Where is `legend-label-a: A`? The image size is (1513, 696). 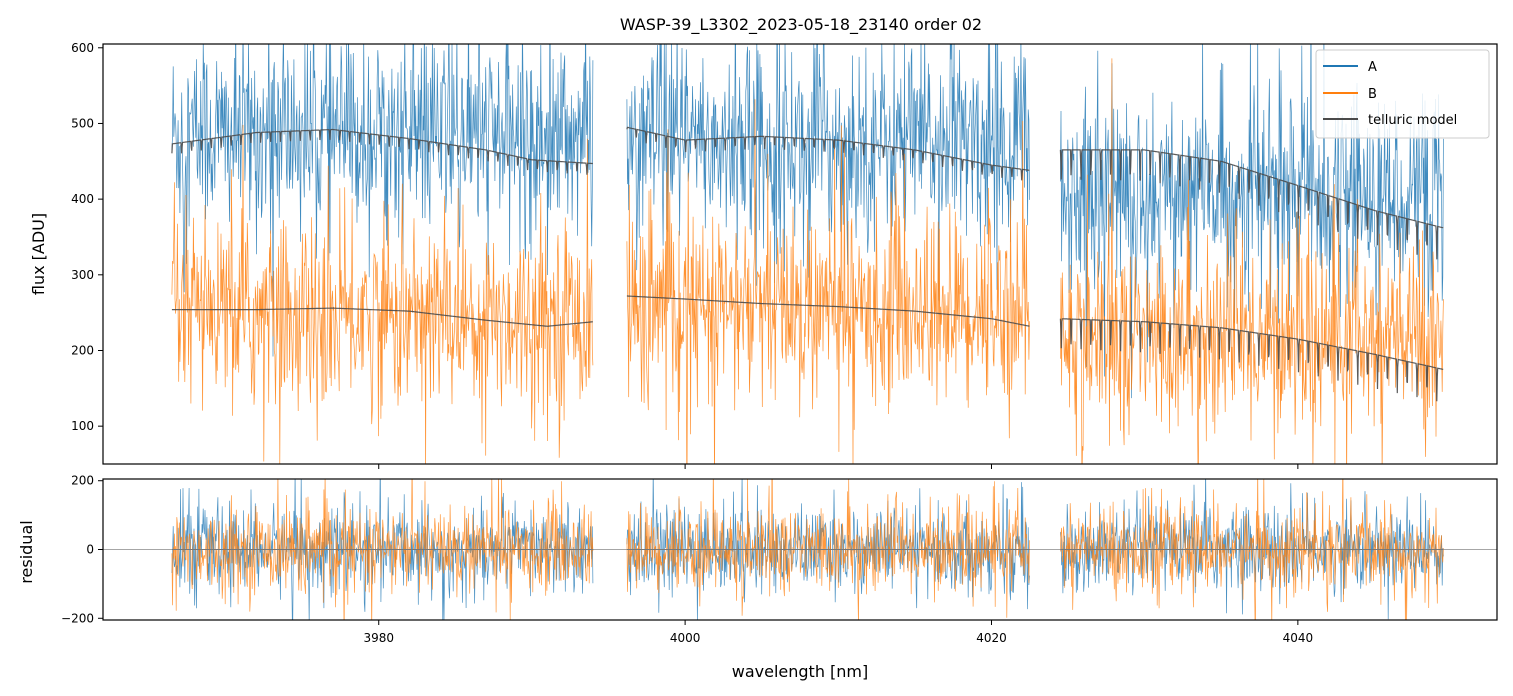 legend-label-a: A is located at coordinates (1372, 67).